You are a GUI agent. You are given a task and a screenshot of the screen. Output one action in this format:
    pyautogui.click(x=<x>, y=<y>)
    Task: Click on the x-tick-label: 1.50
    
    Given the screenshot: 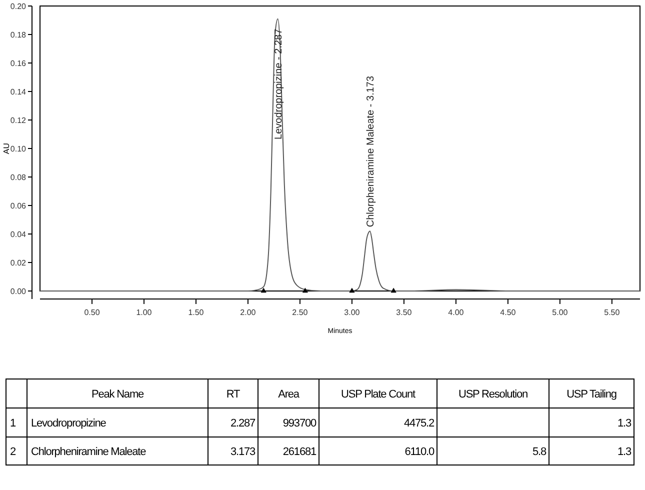 What is the action you would take?
    pyautogui.click(x=196, y=312)
    